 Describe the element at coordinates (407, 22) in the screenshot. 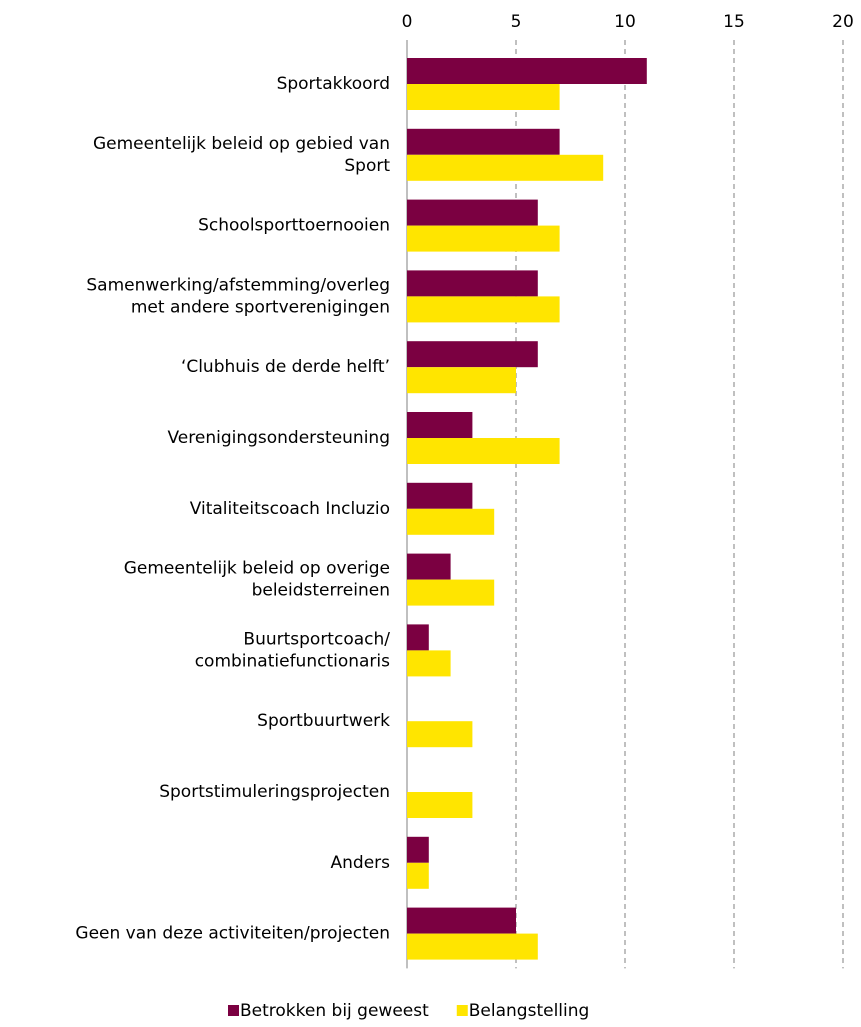

I see `x-tick-label: 0` at that location.